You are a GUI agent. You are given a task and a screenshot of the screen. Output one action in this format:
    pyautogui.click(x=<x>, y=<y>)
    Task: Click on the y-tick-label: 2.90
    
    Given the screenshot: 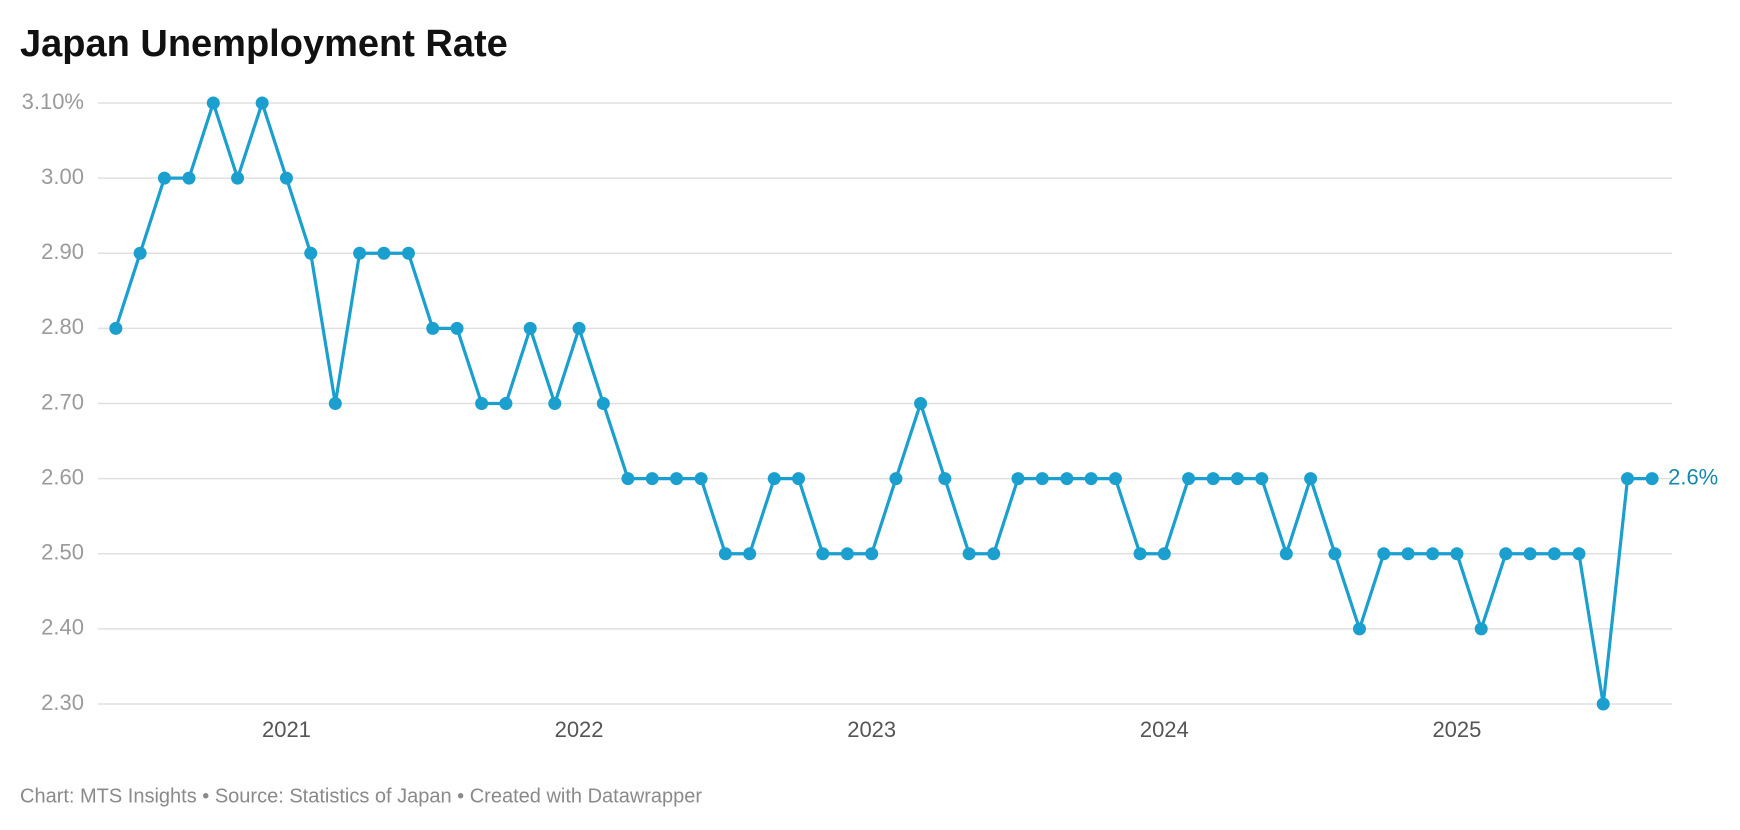 What is the action you would take?
    pyautogui.click(x=62, y=251)
    